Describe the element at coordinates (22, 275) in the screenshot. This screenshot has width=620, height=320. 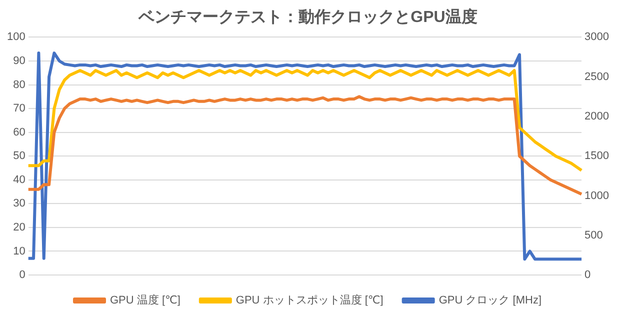
I see `y-tick-label: 0` at that location.